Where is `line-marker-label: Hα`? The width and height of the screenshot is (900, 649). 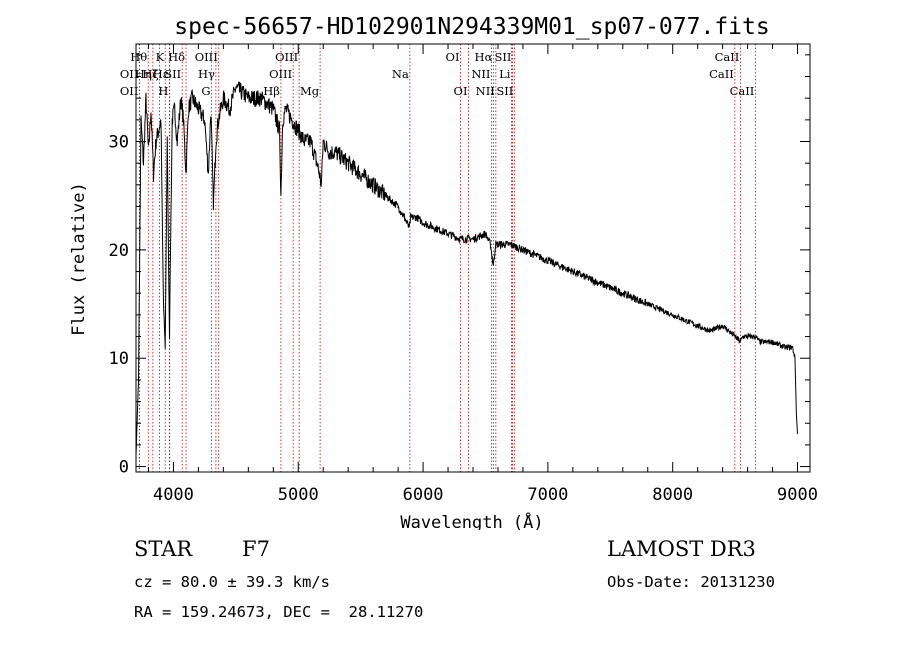
line-marker-label: Hα is located at coordinates (484, 57).